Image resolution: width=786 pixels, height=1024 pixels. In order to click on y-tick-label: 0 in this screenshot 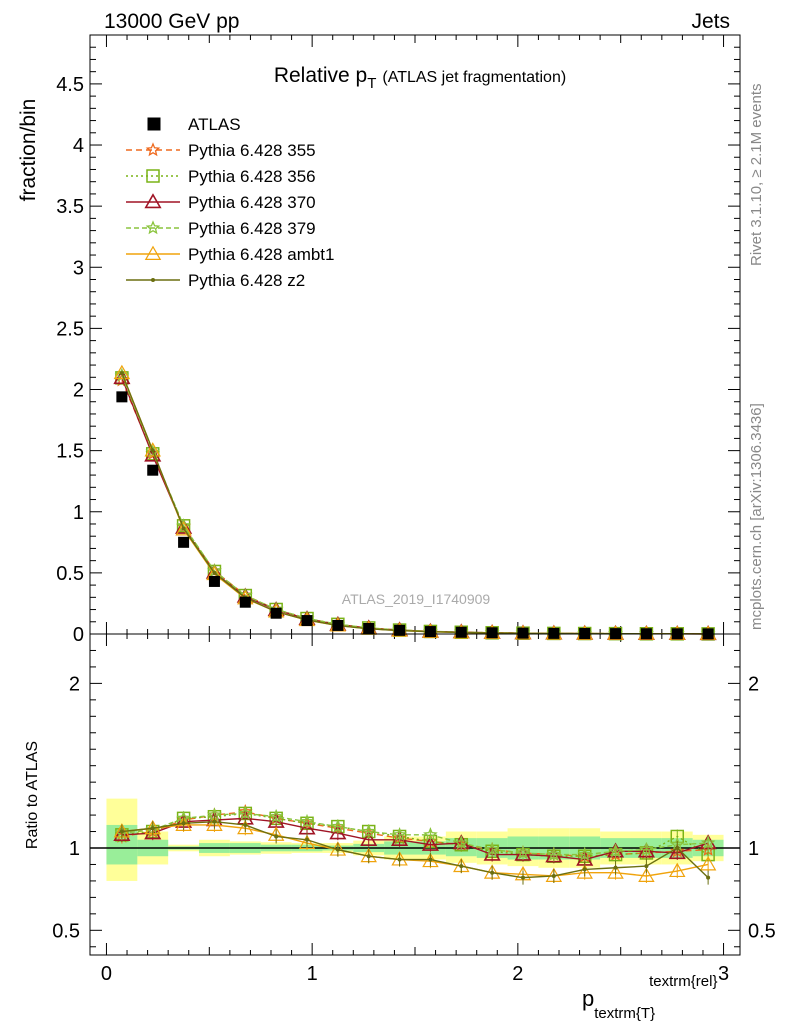, I will do `click(78, 635)`.